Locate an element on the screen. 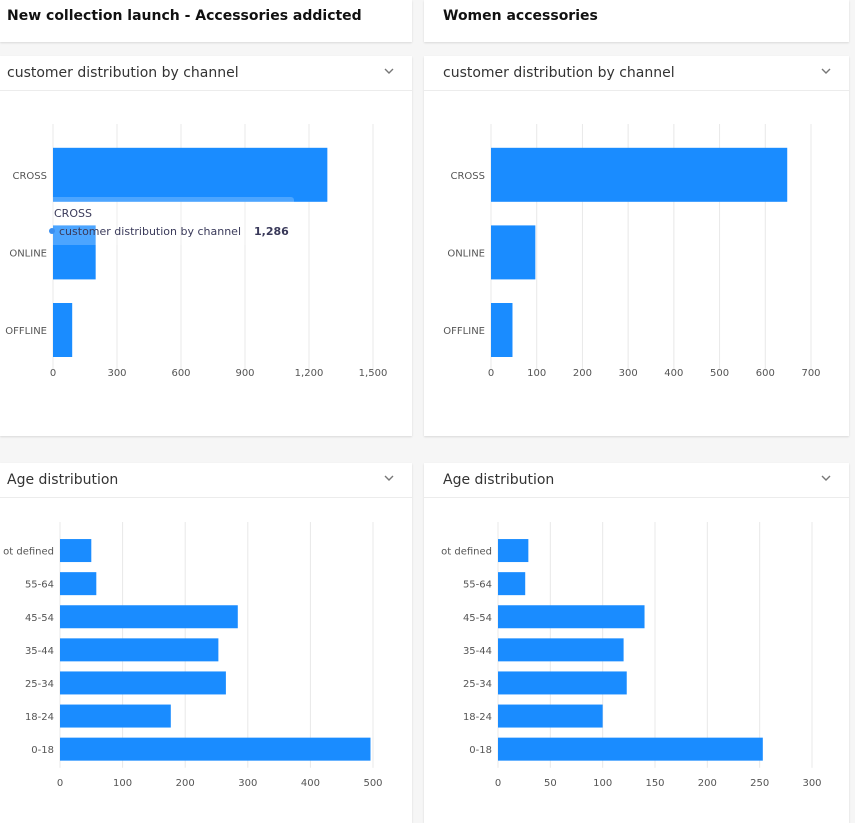 Image resolution: width=855 pixels, height=823 pixels. bar-chart: 0 100 200 300 400 500 600 700 CROSS ONLINE OFFLINE is located at coordinates (632, 251).